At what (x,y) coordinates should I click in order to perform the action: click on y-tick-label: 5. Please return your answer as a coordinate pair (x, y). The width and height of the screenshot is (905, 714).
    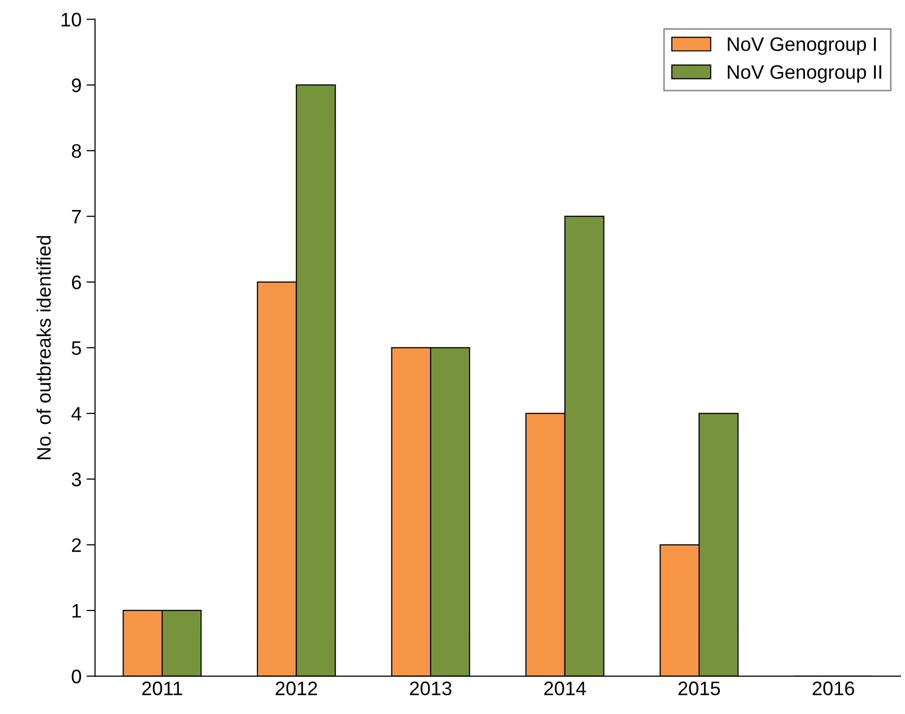
    Looking at the image, I should click on (77, 348).